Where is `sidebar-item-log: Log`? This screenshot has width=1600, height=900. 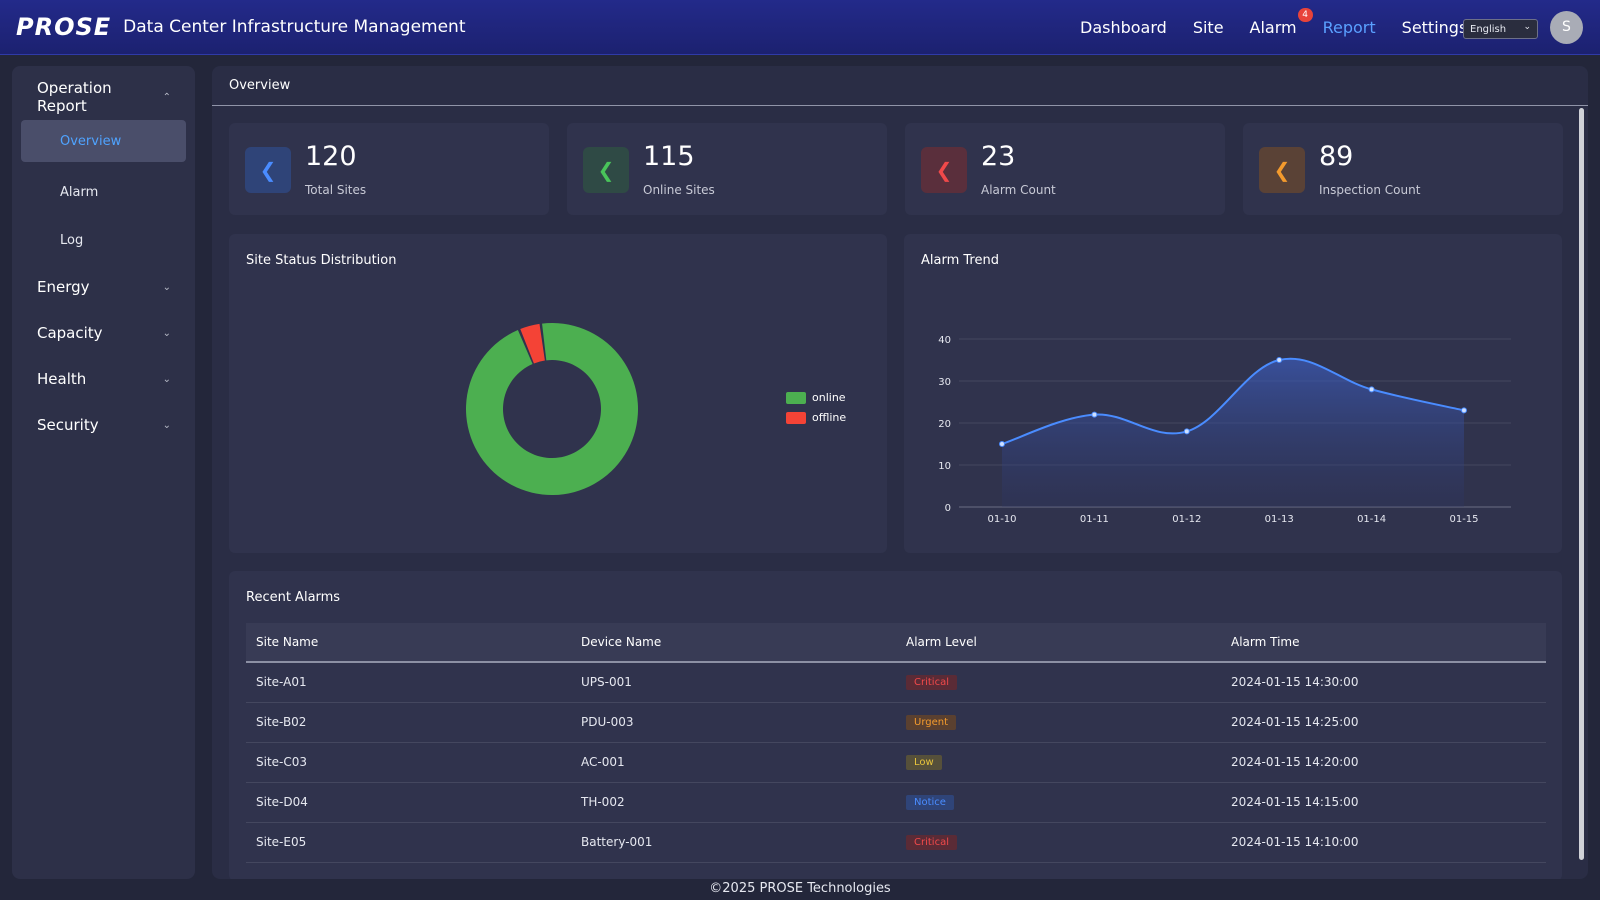
sidebar-item-log: Log is located at coordinates (72, 240).